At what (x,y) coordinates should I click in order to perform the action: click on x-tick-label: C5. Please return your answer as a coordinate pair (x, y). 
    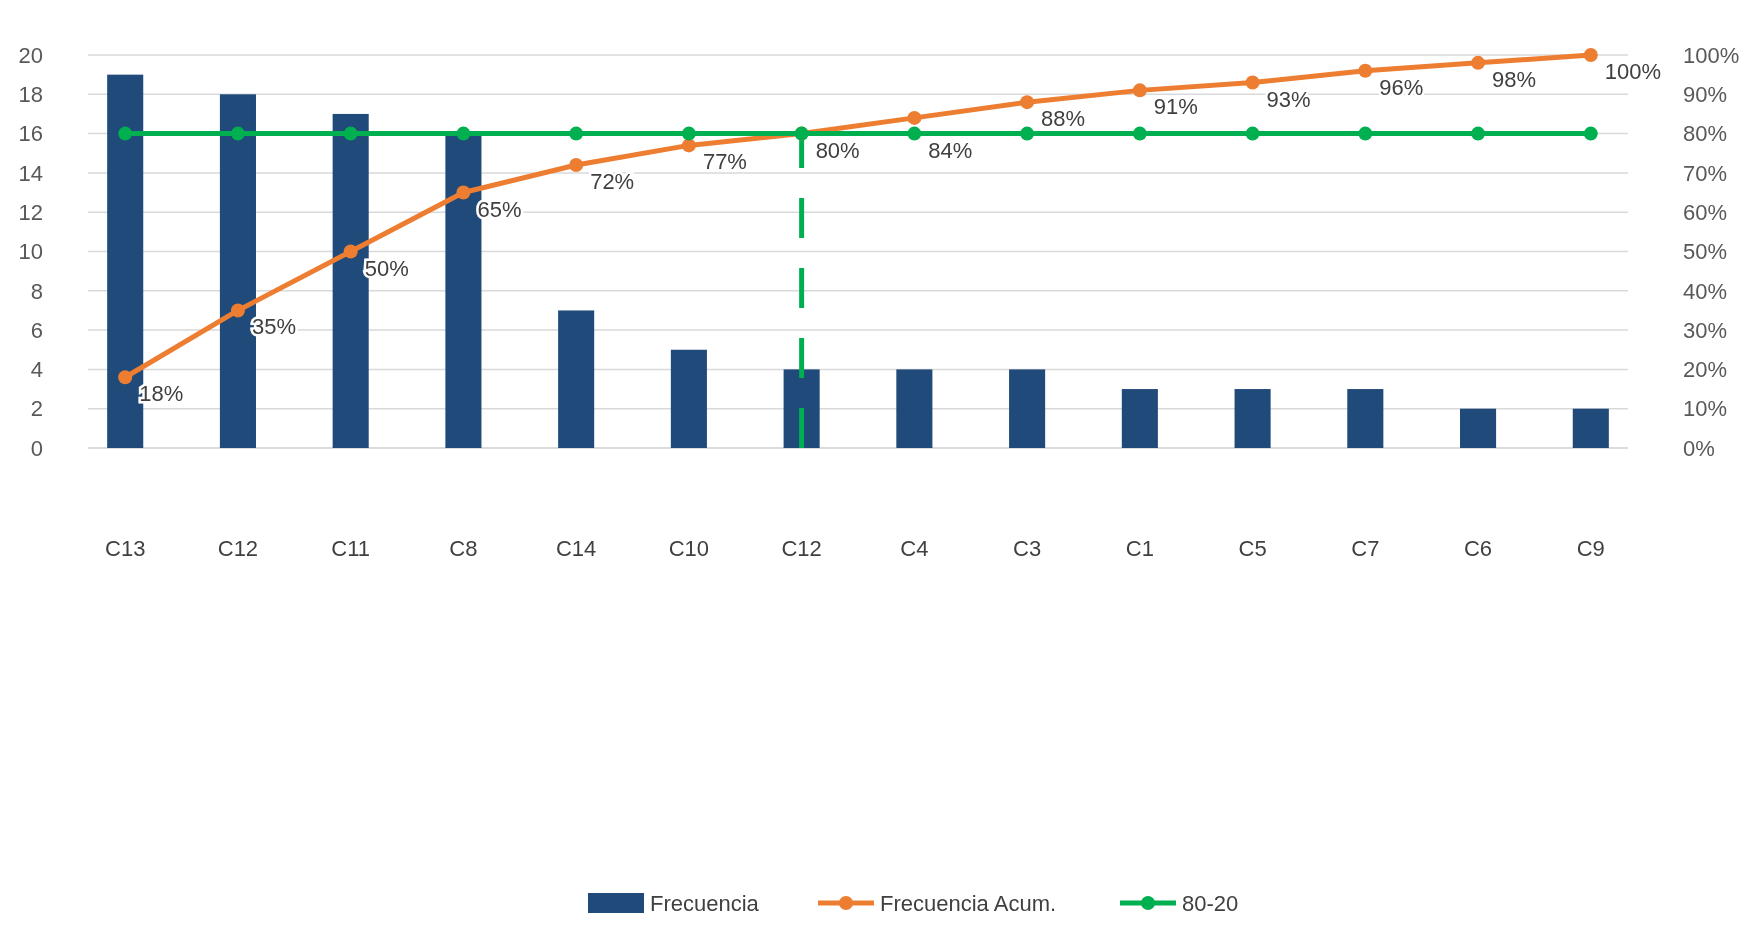
    Looking at the image, I should click on (1252, 548).